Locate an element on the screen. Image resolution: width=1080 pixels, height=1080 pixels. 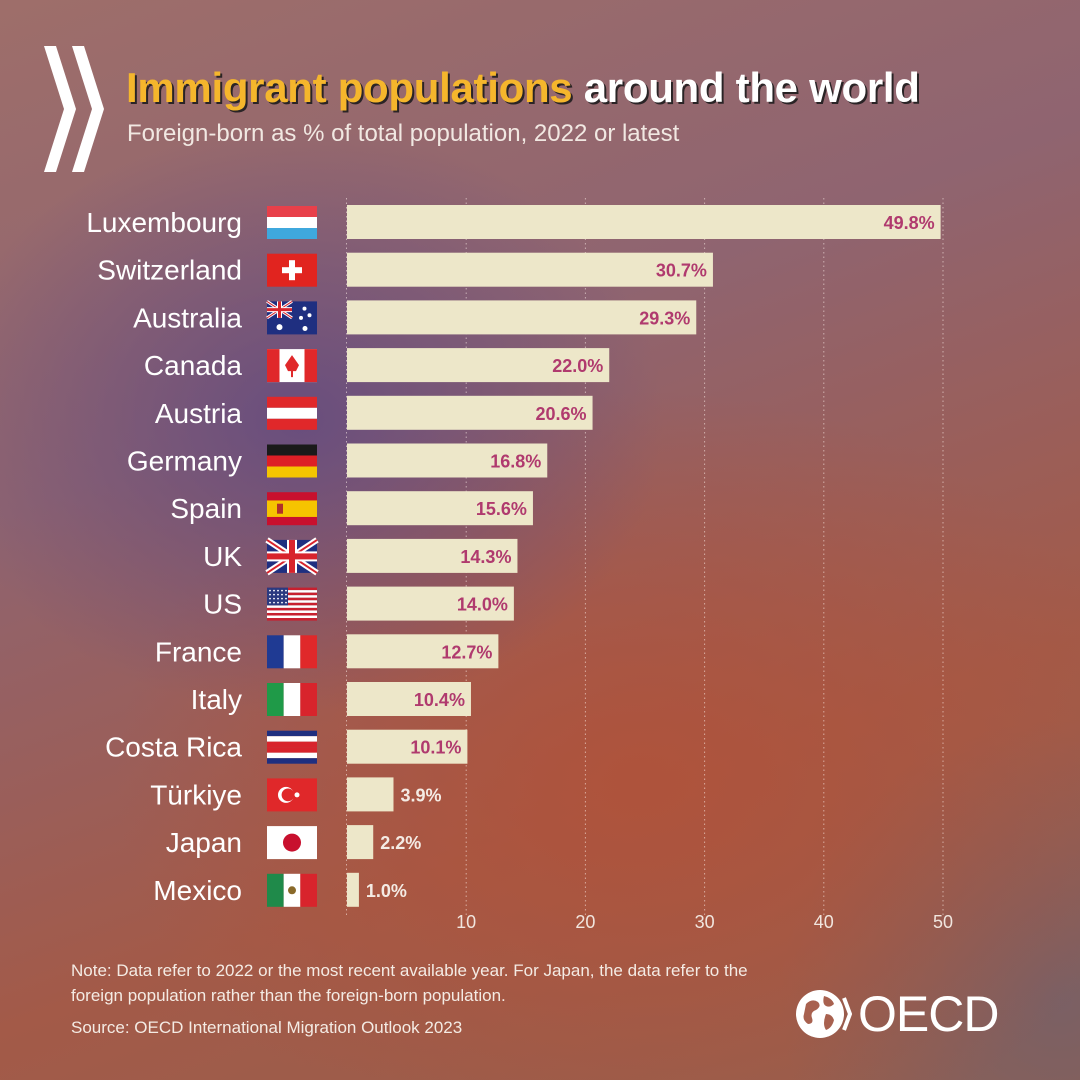
mexico-flag-icon is located at coordinates (292, 890).